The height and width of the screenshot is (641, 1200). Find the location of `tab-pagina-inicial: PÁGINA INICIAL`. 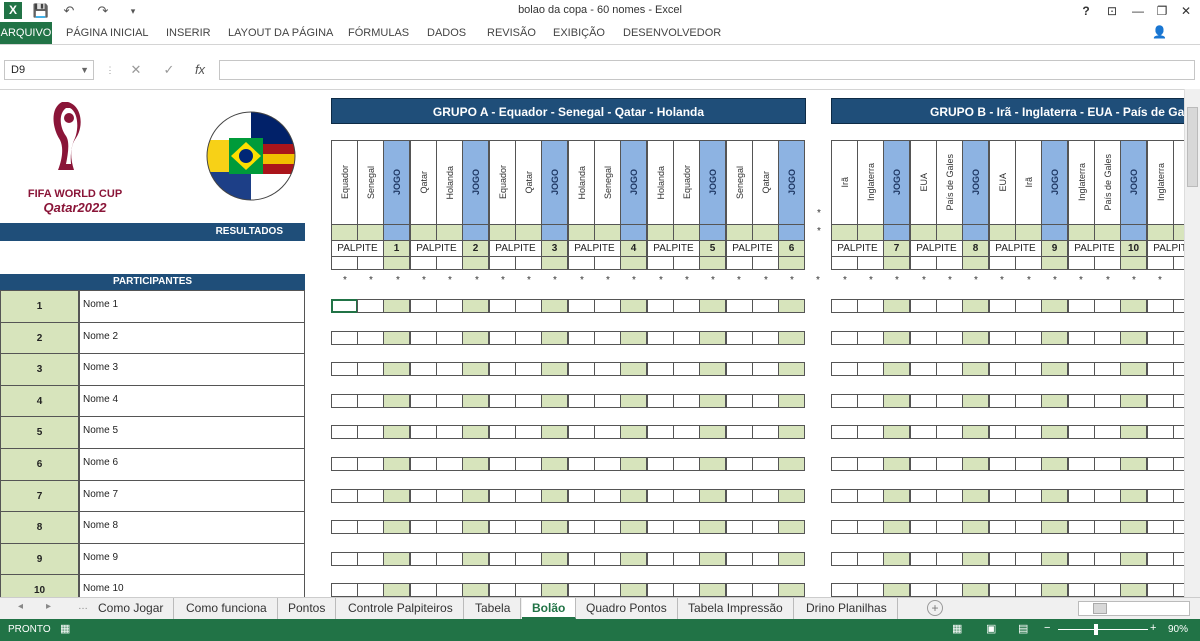

tab-pagina-inicial: PÁGINA INICIAL is located at coordinates (107, 33).